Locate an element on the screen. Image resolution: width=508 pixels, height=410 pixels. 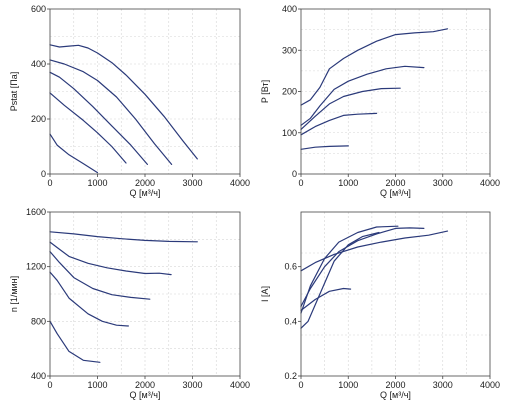
y-tick-label: 0.4 is located at coordinates (290, 321).